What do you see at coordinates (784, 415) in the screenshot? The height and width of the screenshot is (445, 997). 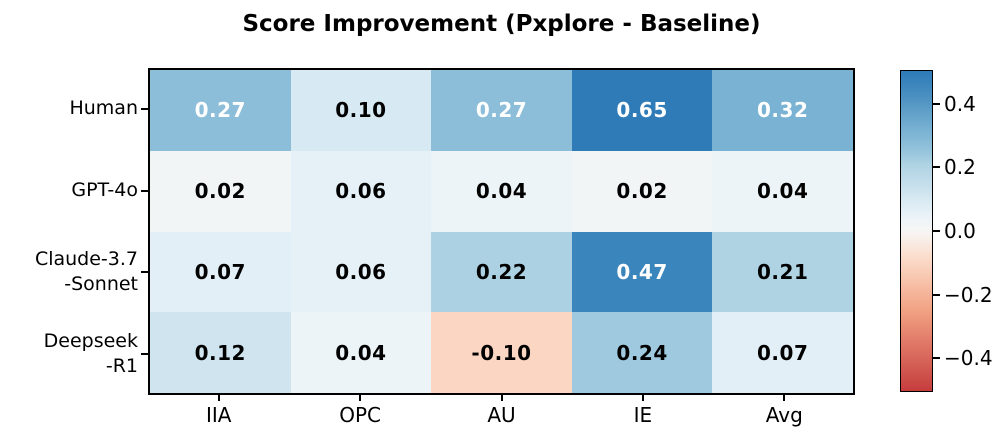 I see `column-label: Avg` at bounding box center [784, 415].